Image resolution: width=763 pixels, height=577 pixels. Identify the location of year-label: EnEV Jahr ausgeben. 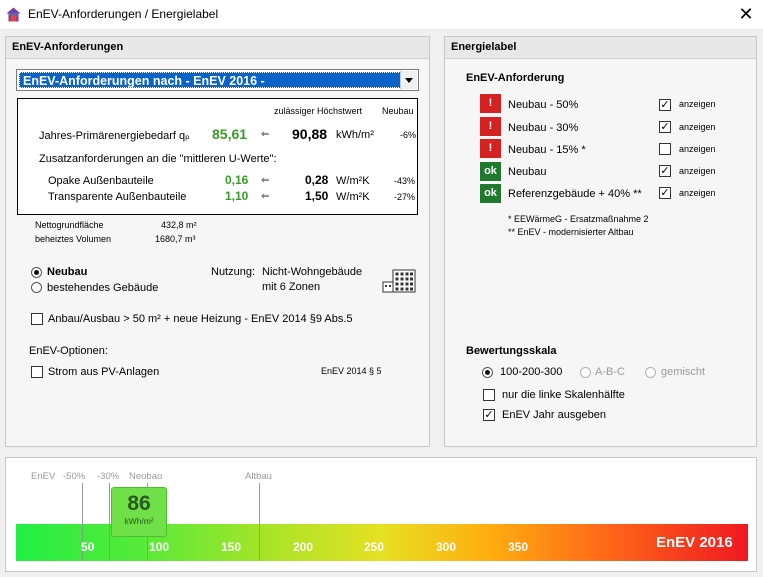
(554, 415).